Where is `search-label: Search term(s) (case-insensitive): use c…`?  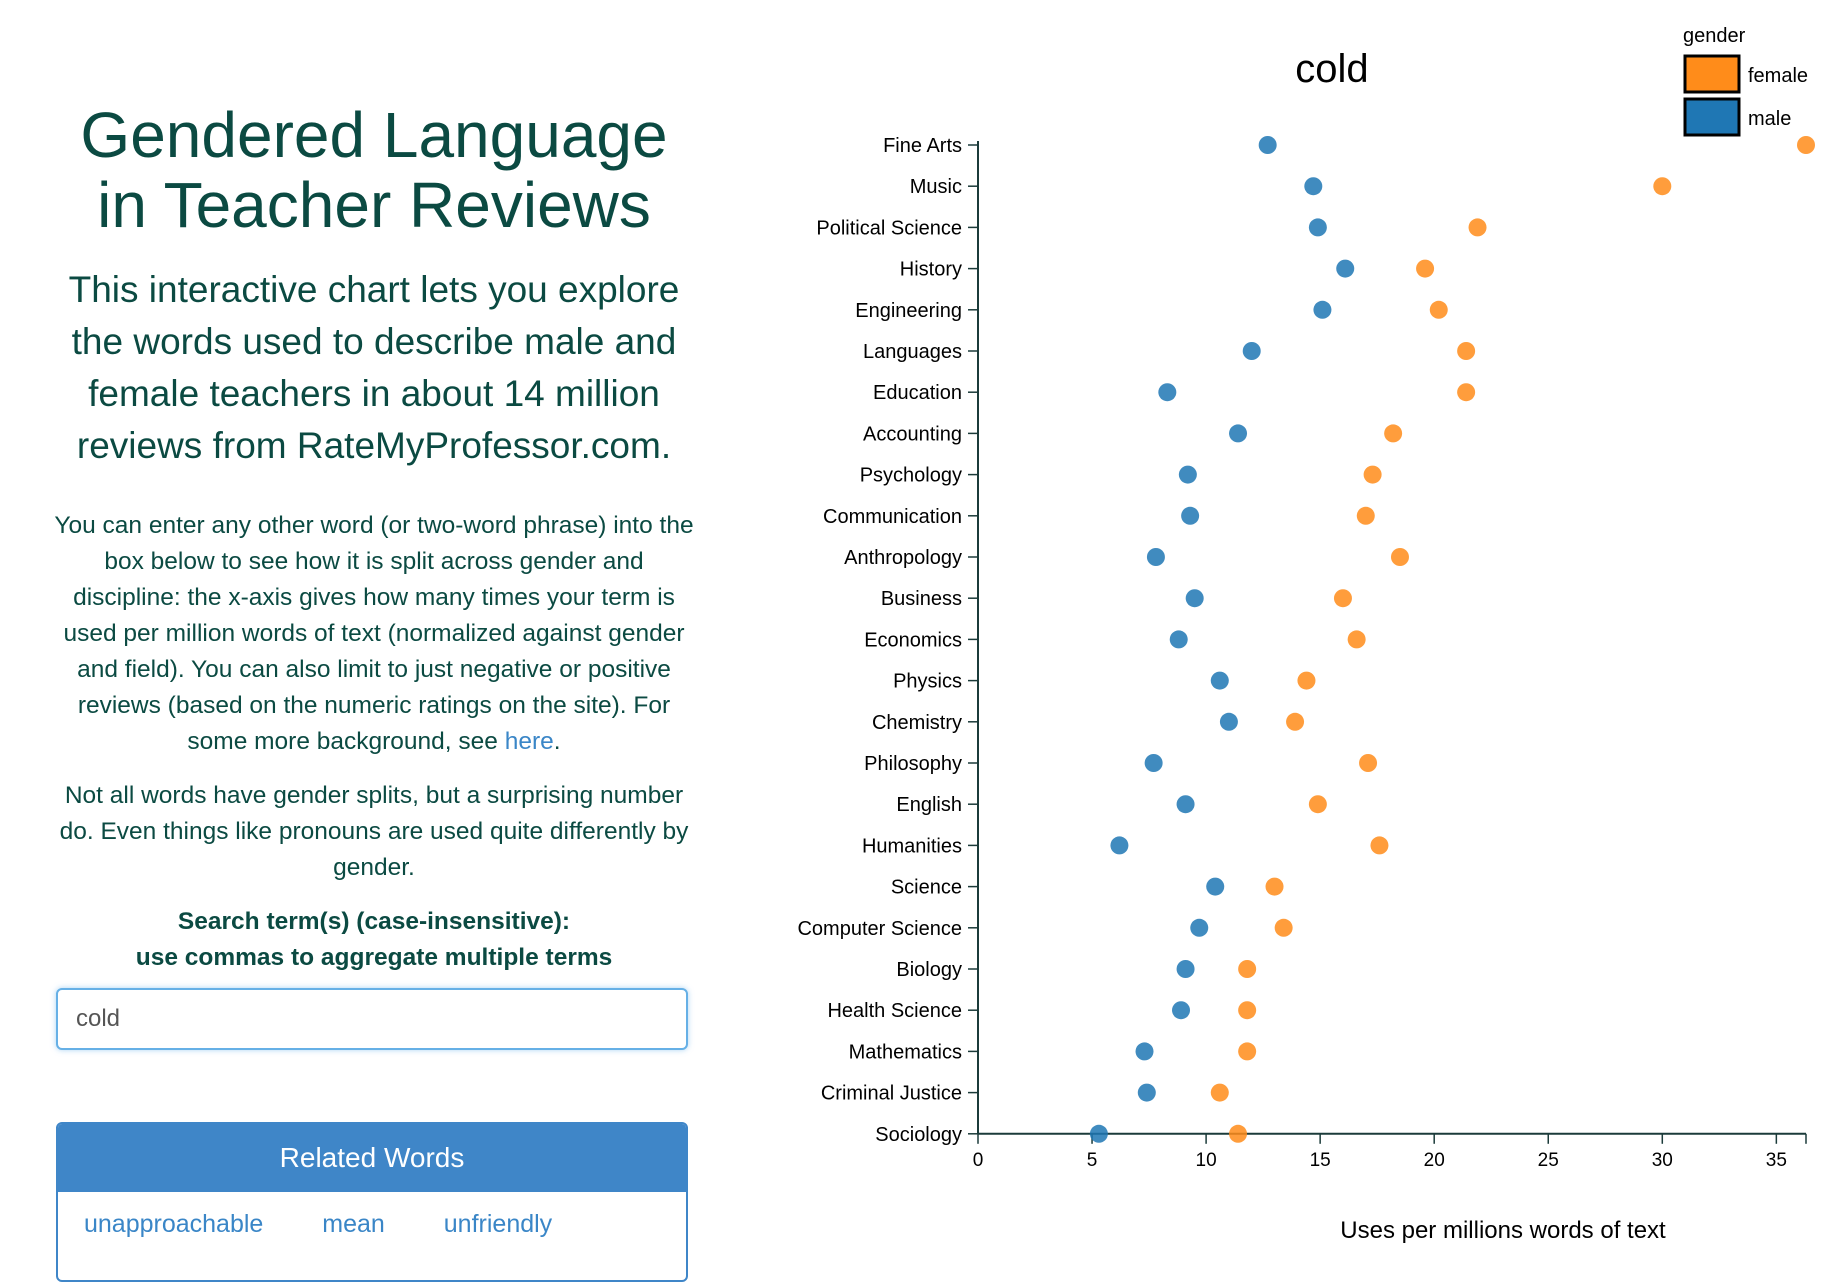 search-label: Search term(s) (case-insensitive): use c… is located at coordinates (374, 940).